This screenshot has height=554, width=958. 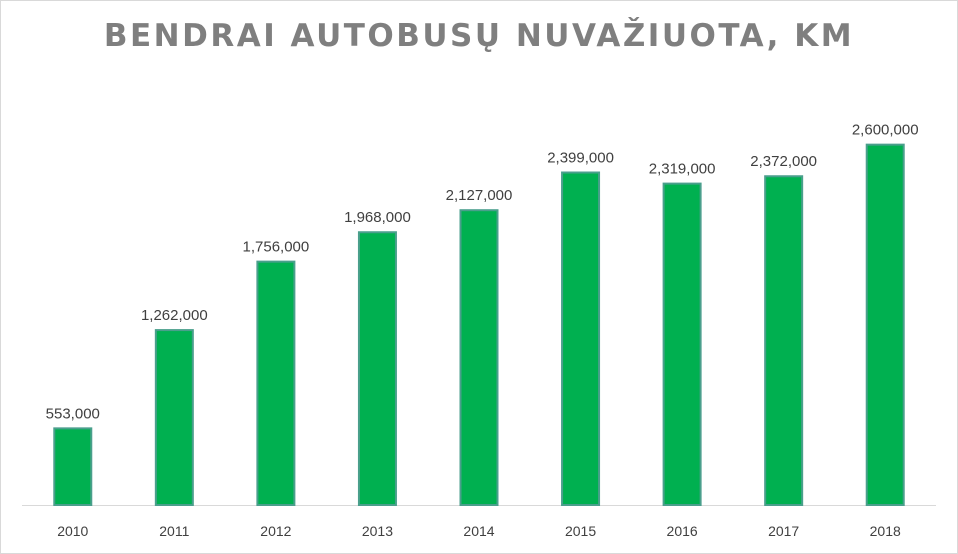 I want to click on x-tick-label-2012: 2012, so click(x=275, y=531).